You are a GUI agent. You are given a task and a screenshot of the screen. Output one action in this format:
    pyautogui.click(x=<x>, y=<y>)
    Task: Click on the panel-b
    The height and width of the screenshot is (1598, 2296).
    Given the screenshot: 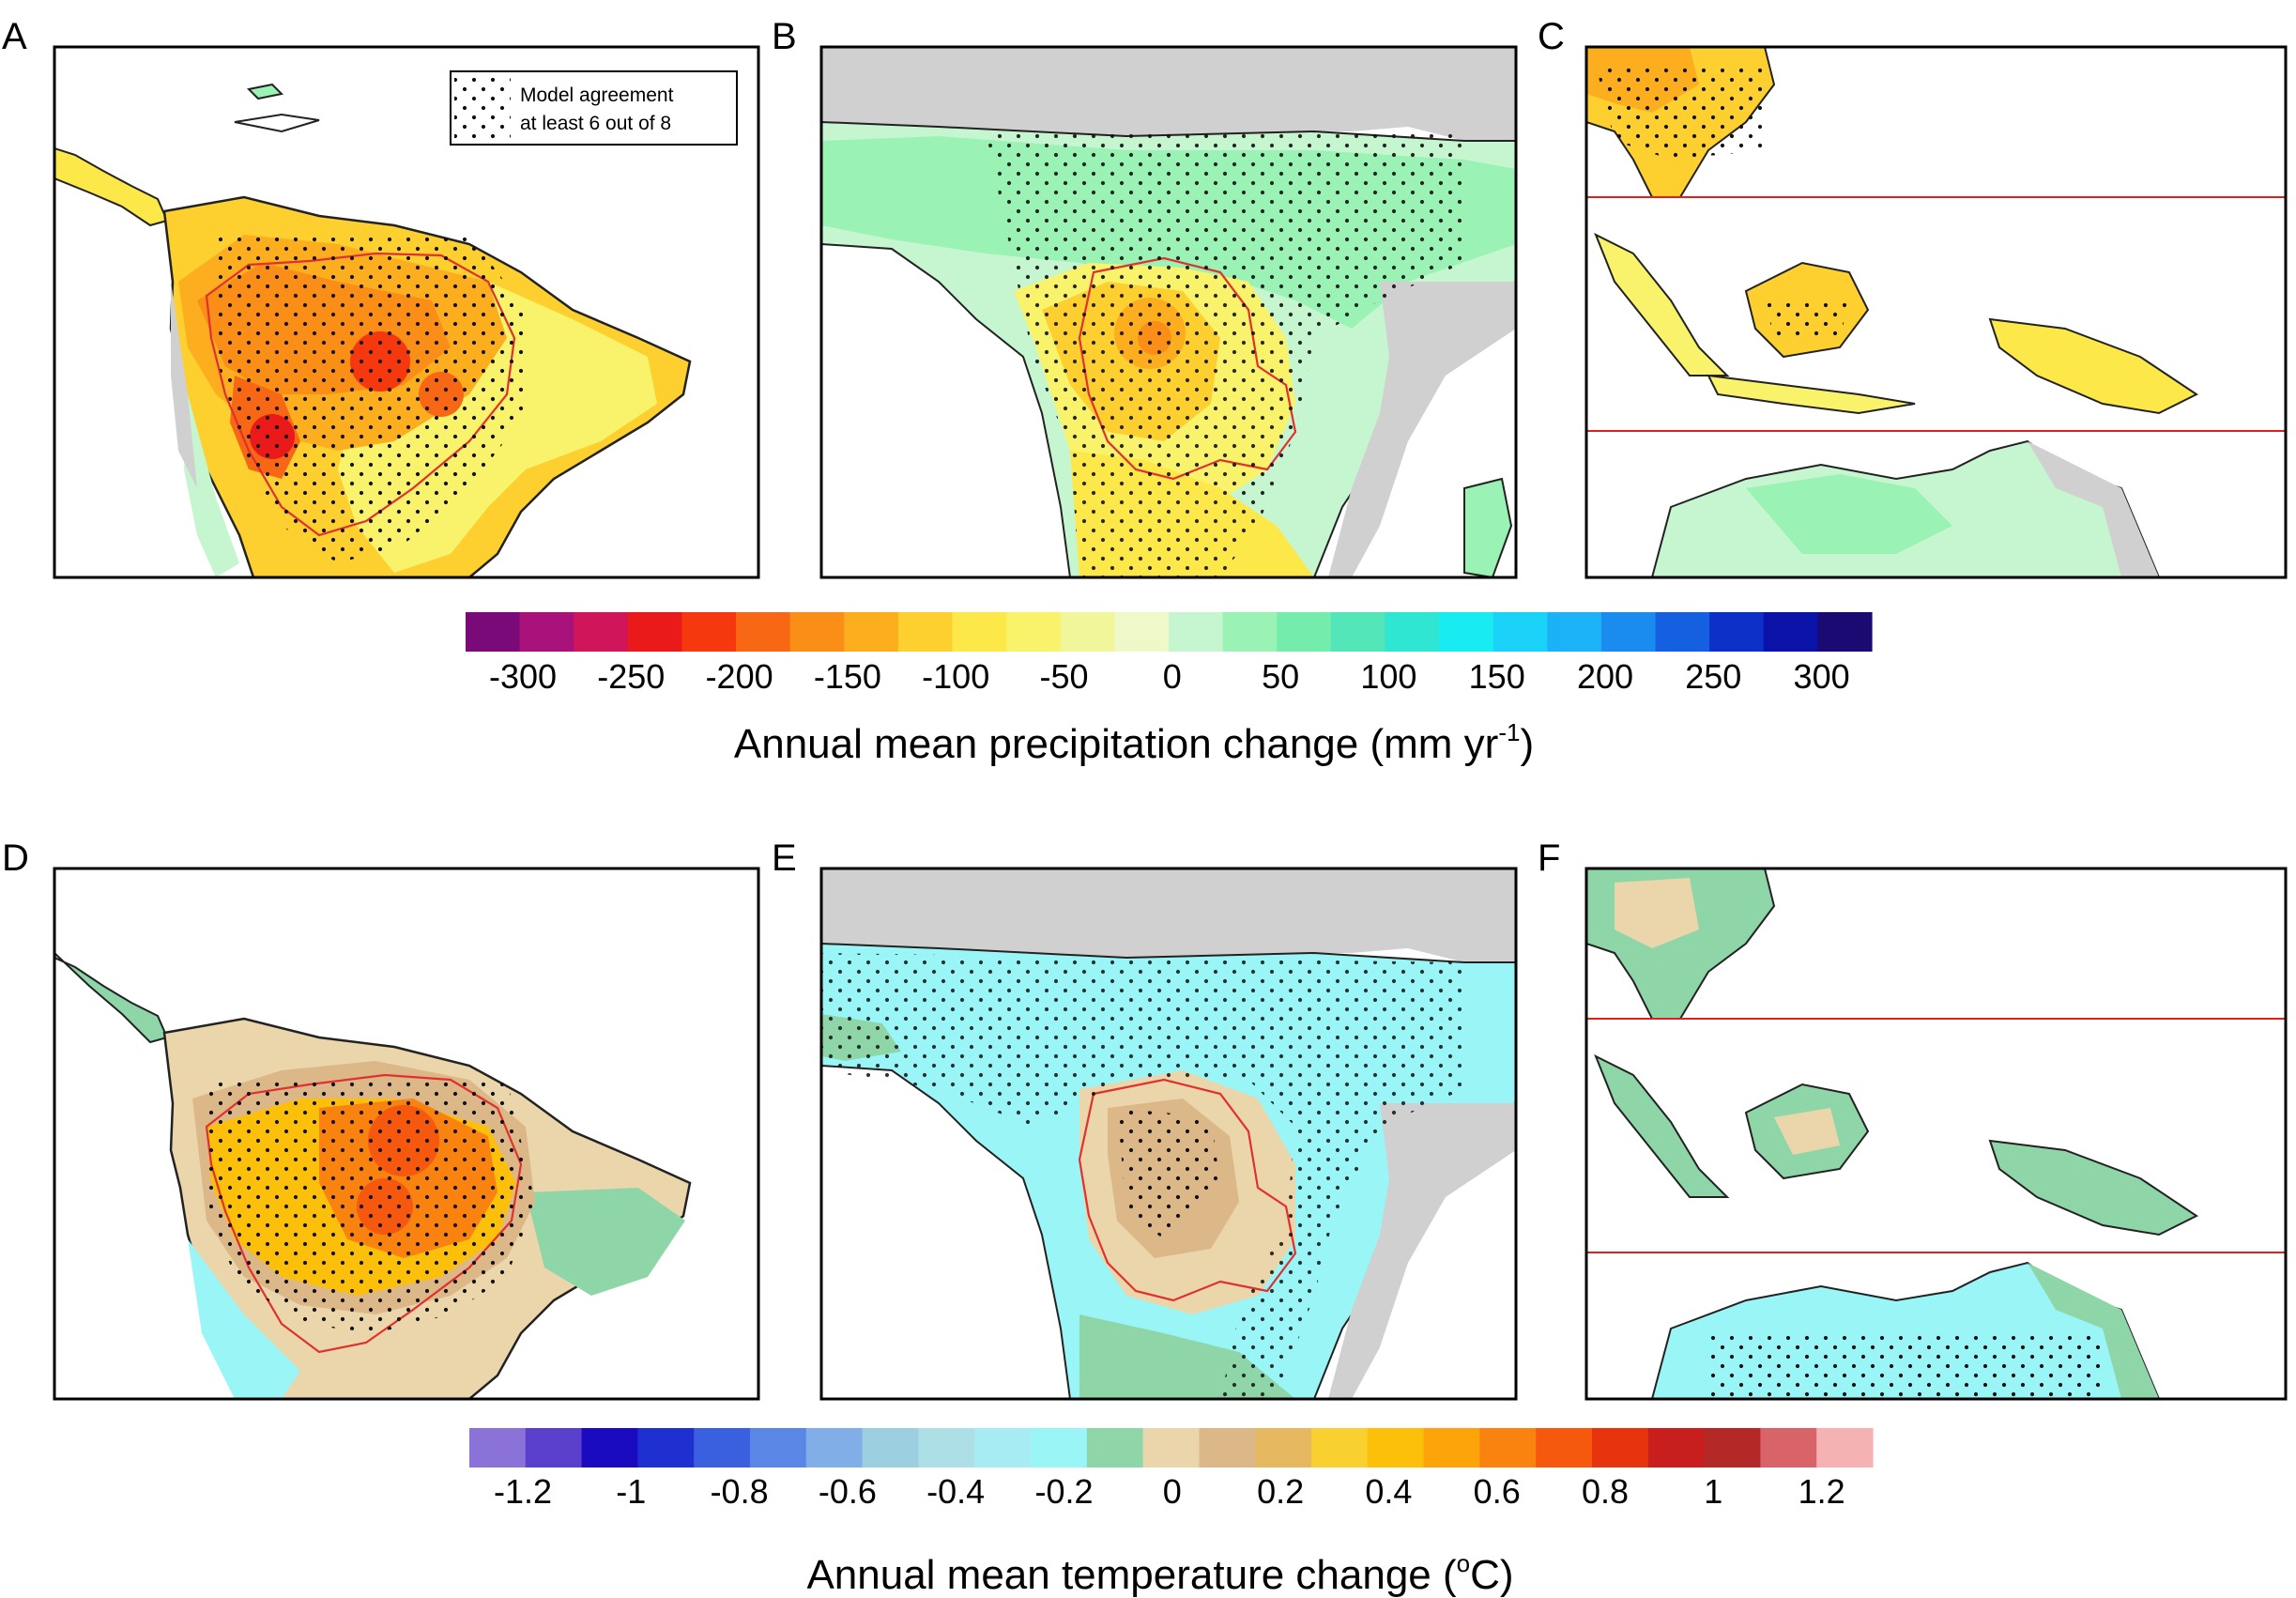 What is the action you would take?
    pyautogui.click(x=1168, y=312)
    